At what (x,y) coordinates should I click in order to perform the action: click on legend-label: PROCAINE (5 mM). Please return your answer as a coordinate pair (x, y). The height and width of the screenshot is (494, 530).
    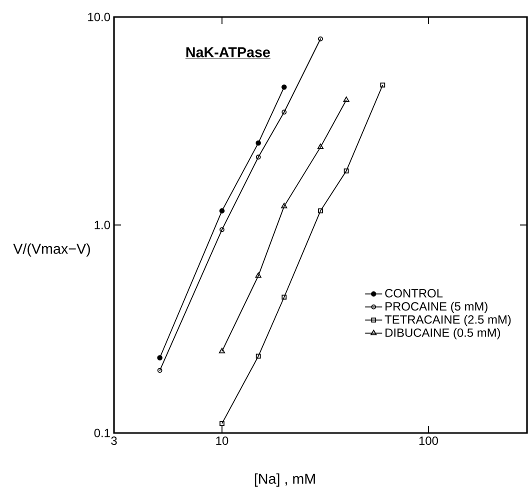
    Looking at the image, I should click on (437, 307).